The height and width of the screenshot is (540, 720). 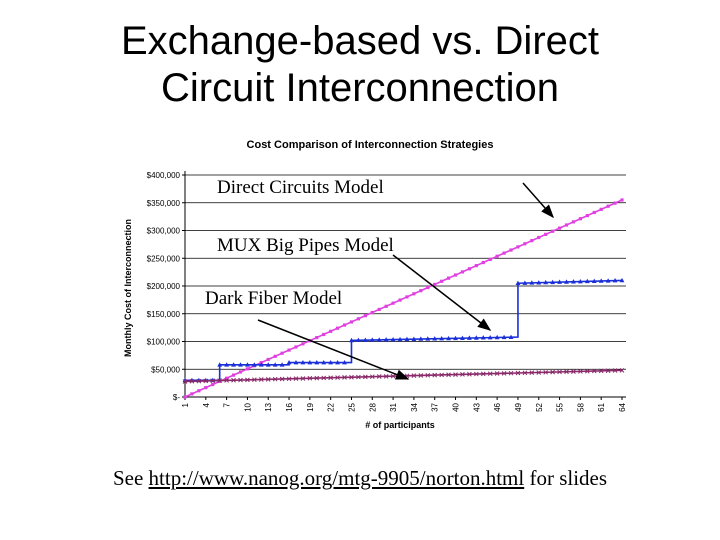 What do you see at coordinates (476, 406) in the screenshot?
I see `x-tick-label: 43` at bounding box center [476, 406].